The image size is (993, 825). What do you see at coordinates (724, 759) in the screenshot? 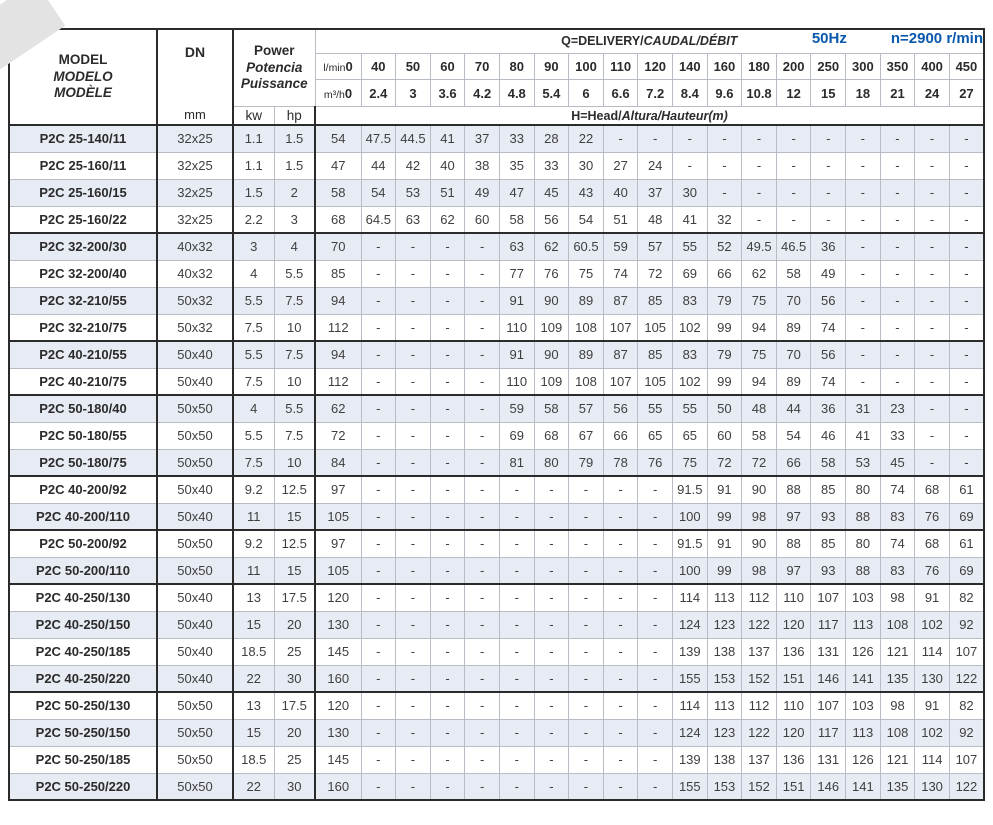
I see `head-value-cell: 138` at bounding box center [724, 759].